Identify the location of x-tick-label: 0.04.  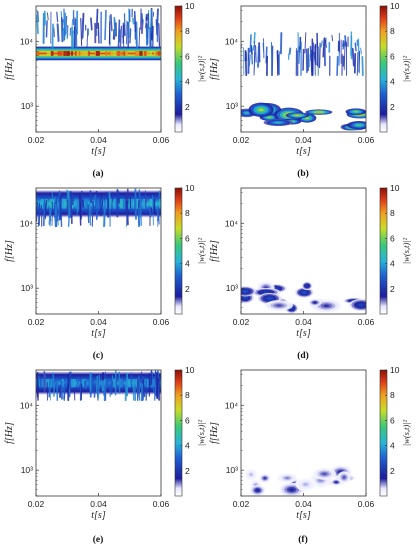
(98, 140).